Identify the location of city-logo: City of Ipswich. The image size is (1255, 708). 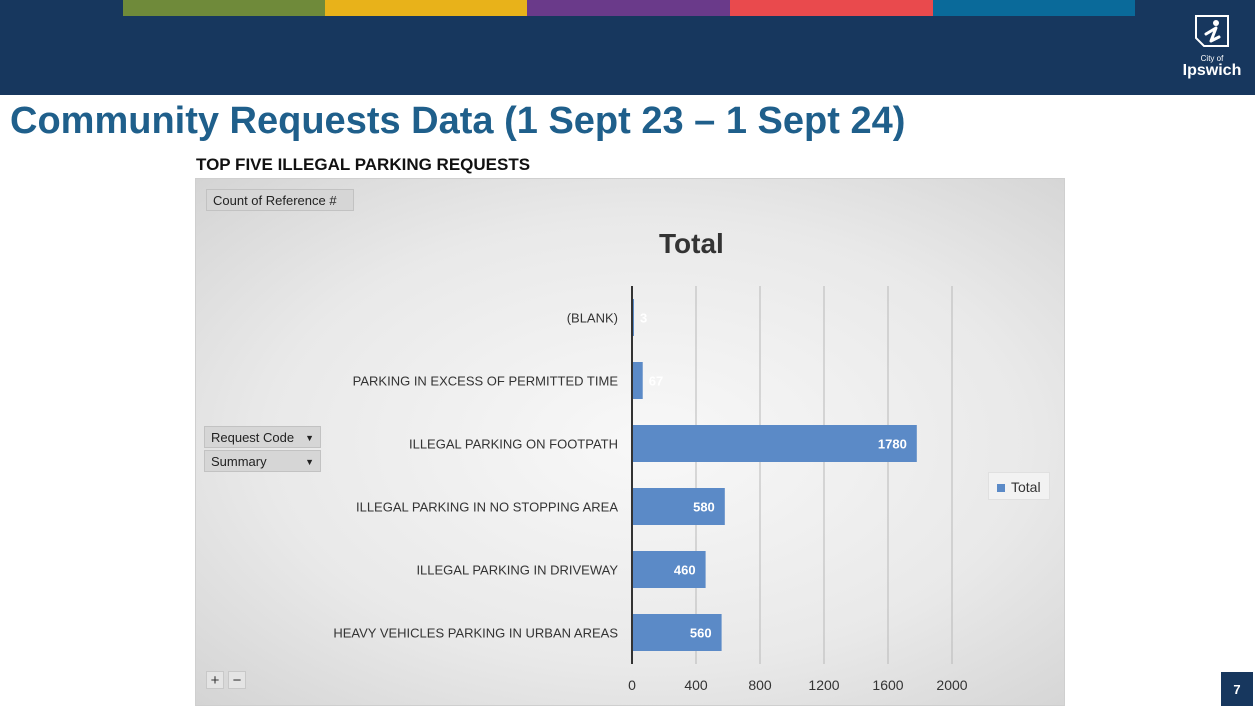
(1212, 48).